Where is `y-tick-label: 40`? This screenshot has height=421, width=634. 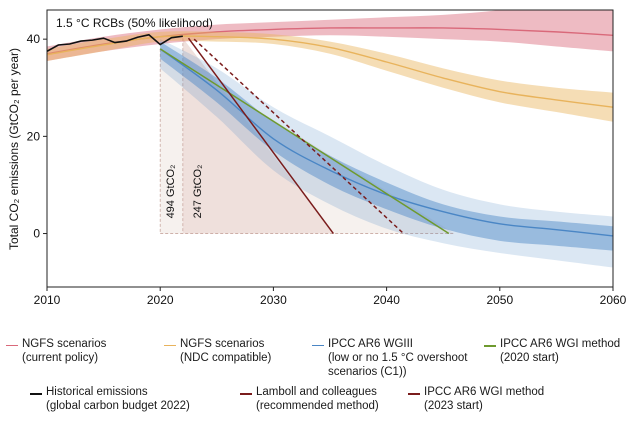
y-tick-label: 40 is located at coordinates (34, 39).